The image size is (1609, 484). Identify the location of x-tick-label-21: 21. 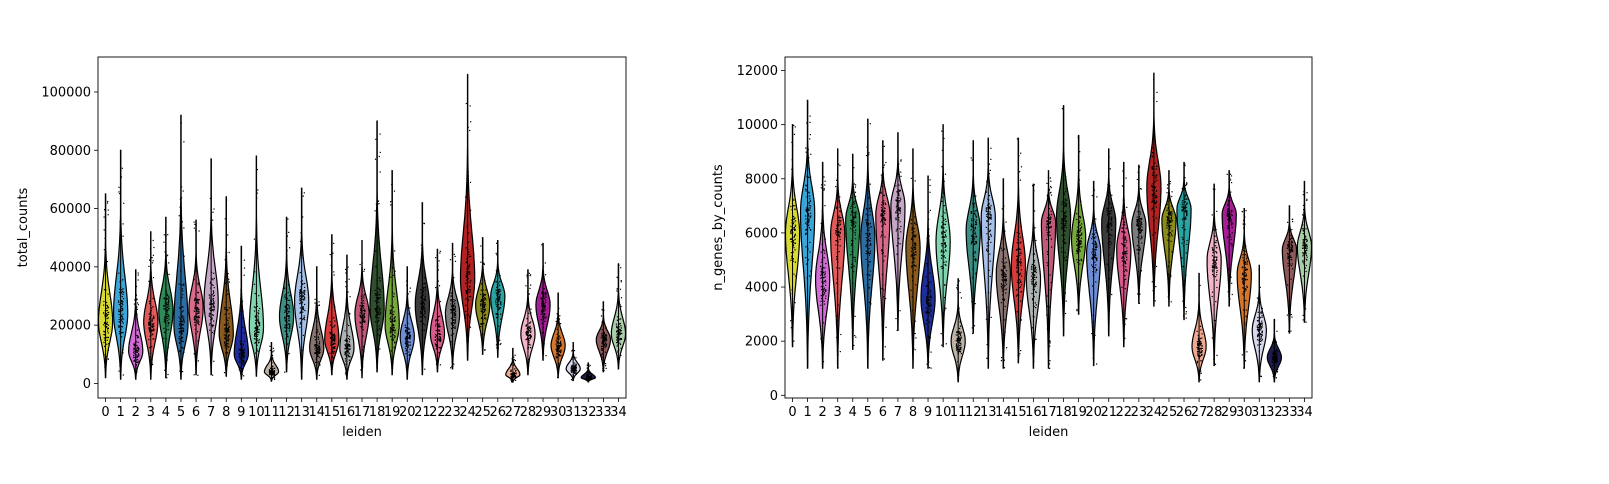
(422, 412).